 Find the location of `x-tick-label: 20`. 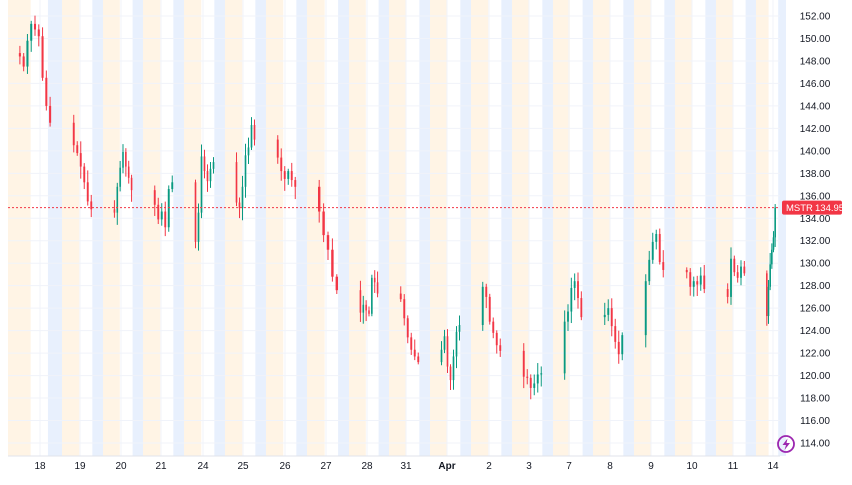

x-tick-label: 20 is located at coordinates (121, 466).